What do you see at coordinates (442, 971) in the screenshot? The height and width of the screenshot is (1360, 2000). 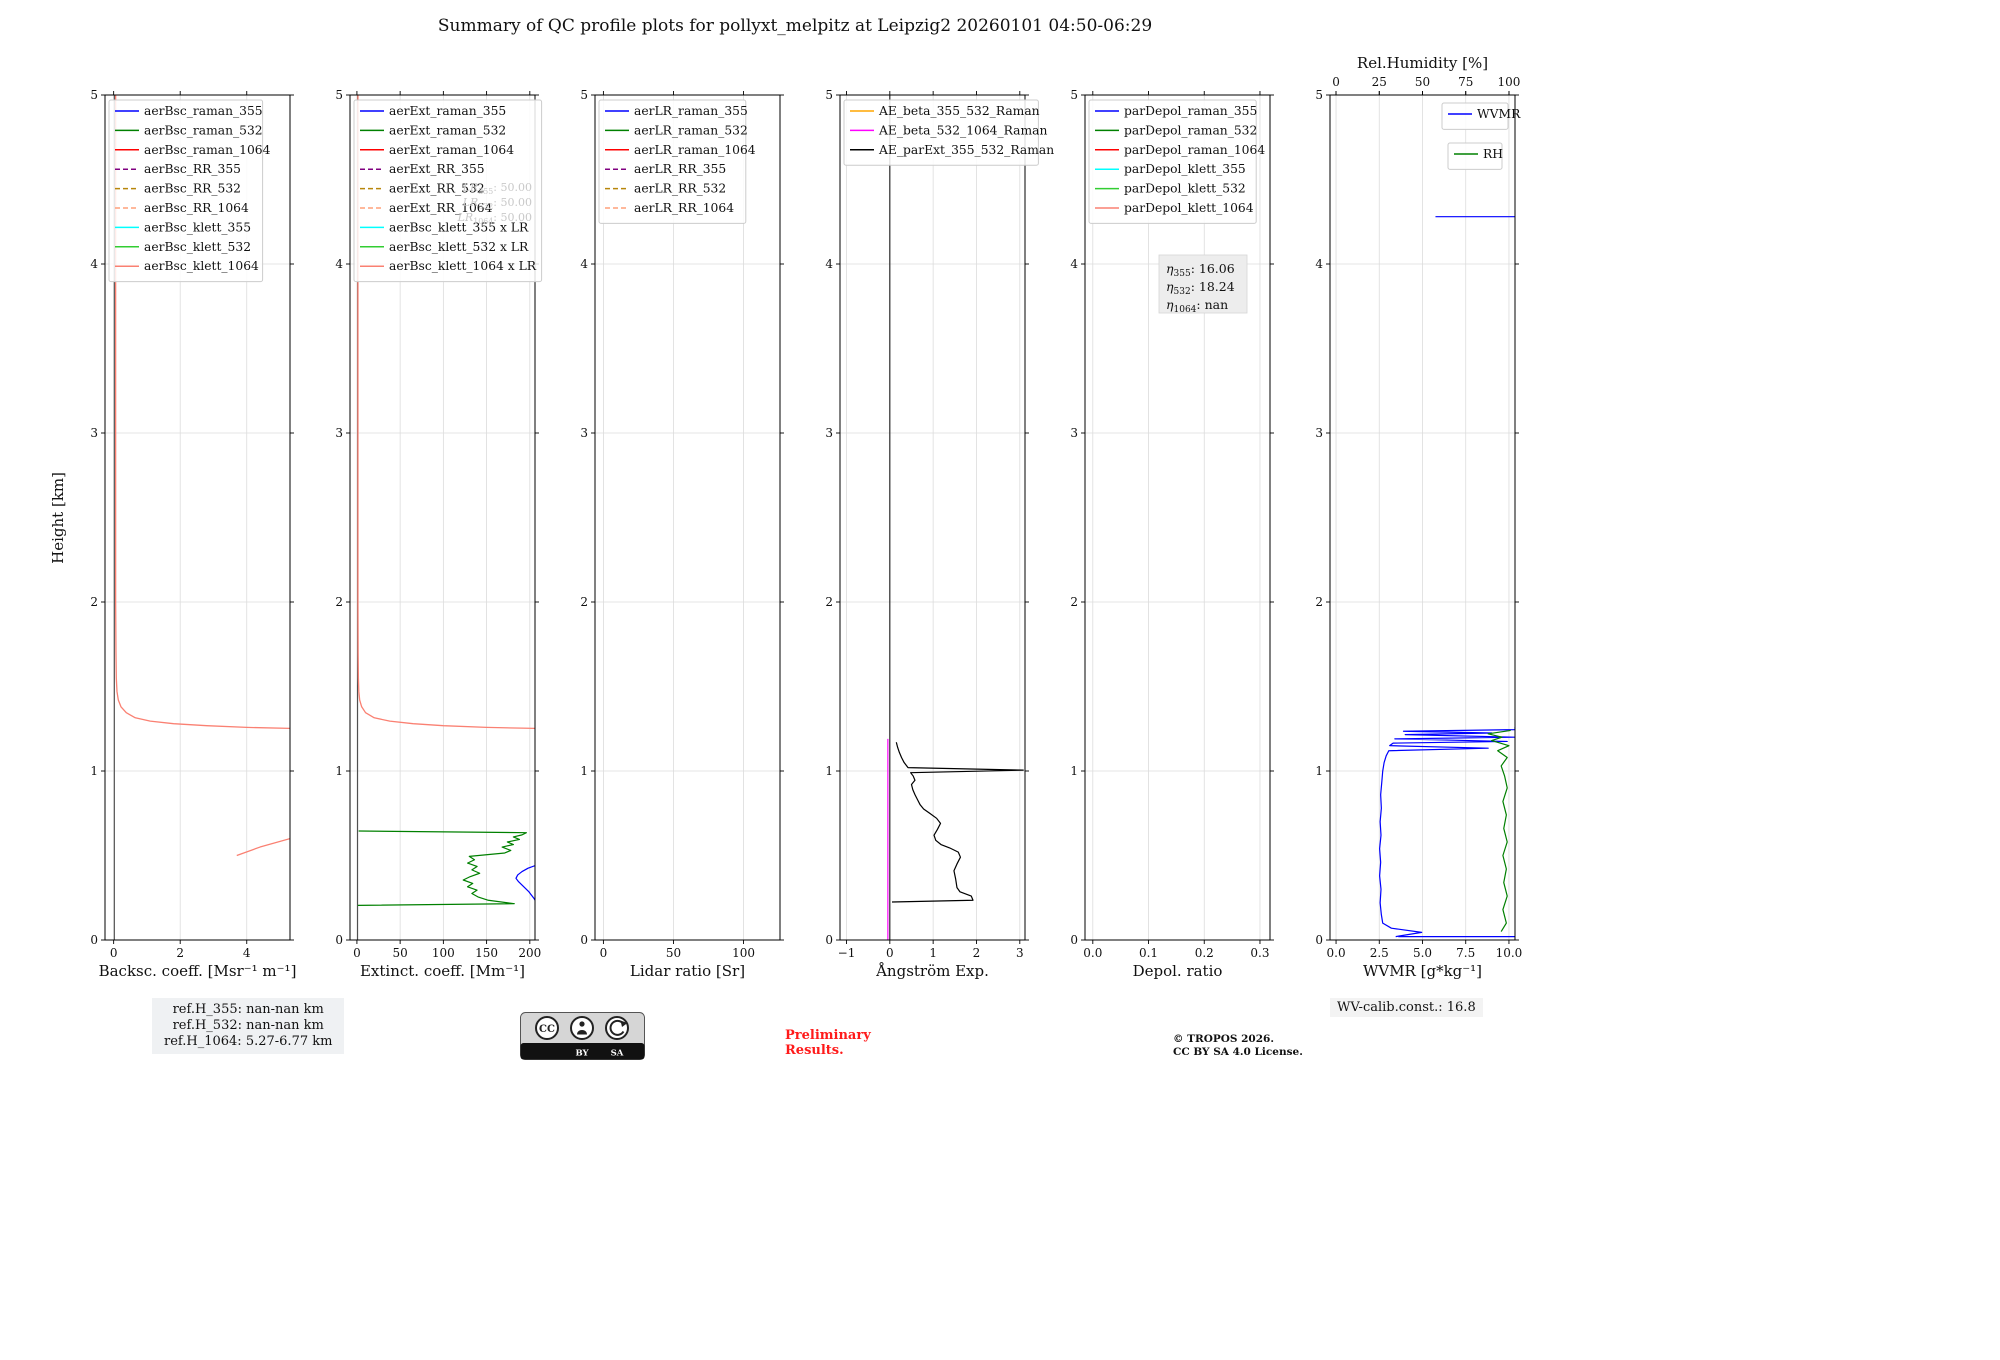 I see `svg-text: Extinct. coeff. [Mm⁻¹]` at bounding box center [442, 971].